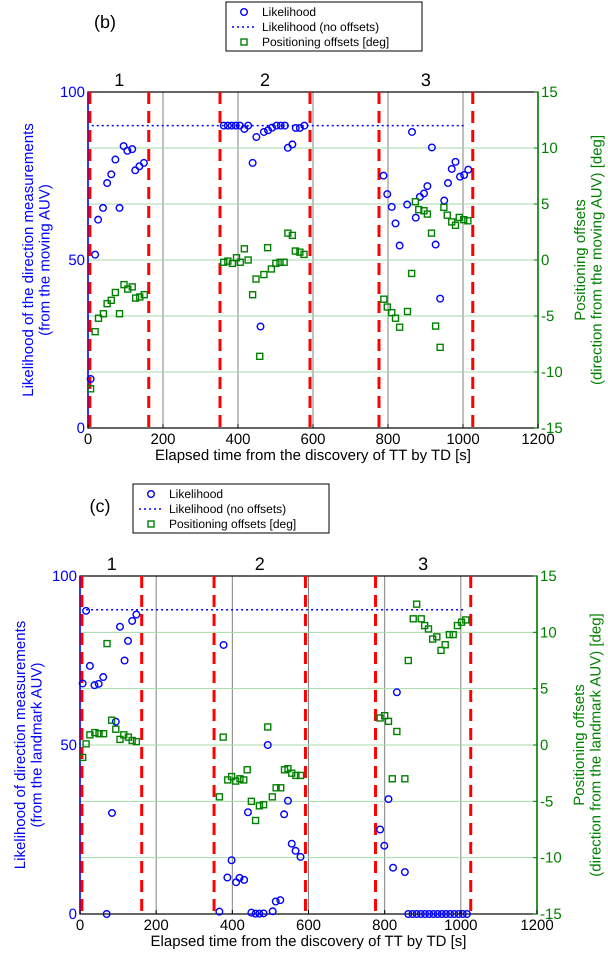 The height and width of the screenshot is (967, 608). I want to click on y2-axis-title: Positioning offsets (direction from the moving AUV) [deg], so click(589, 260).